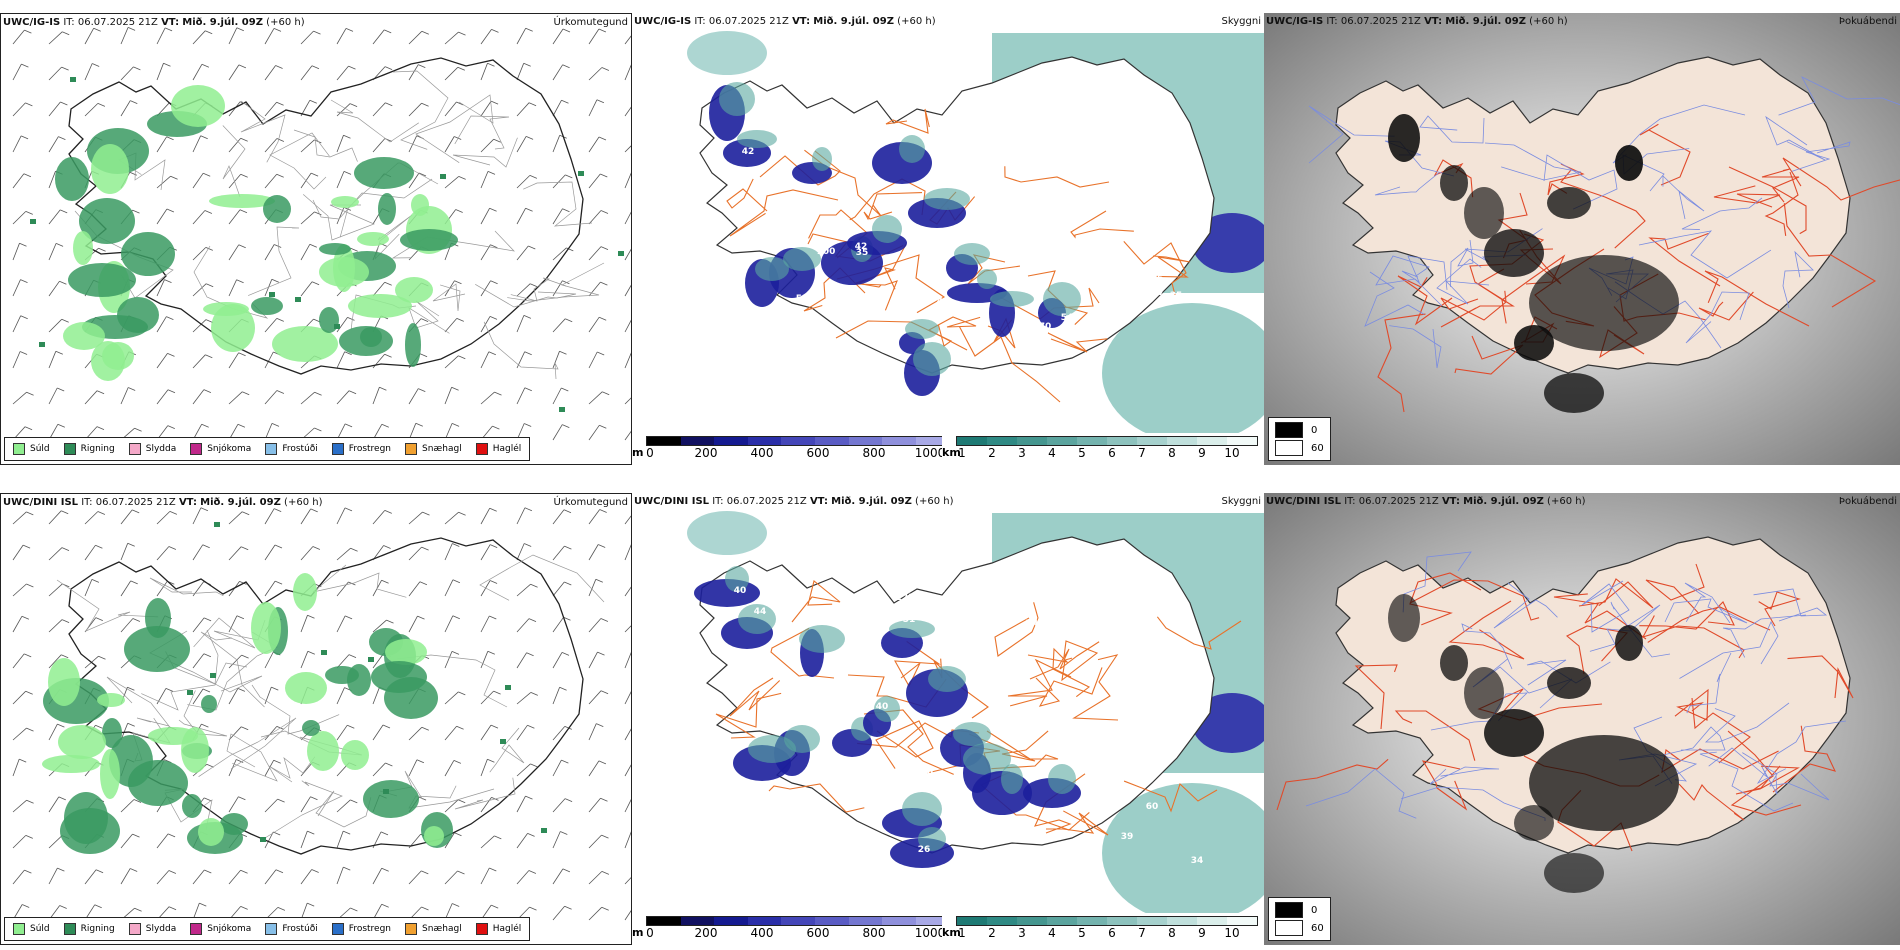 Image resolution: width=1900 pixels, height=950 pixels. What do you see at coordinates (1102, 928) in the screenshot?
I see `visibility-colorbar: km 1 2 3 4 5 6 7 8 9 10` at bounding box center [1102, 928].